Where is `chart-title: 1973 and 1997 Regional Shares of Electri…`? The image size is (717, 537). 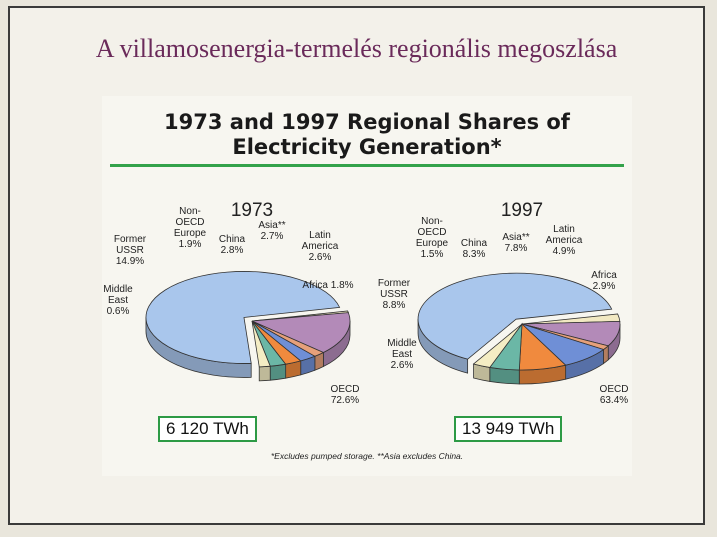
chart-title: 1973 and 1997 Regional Shares of Electri… is located at coordinates (367, 135).